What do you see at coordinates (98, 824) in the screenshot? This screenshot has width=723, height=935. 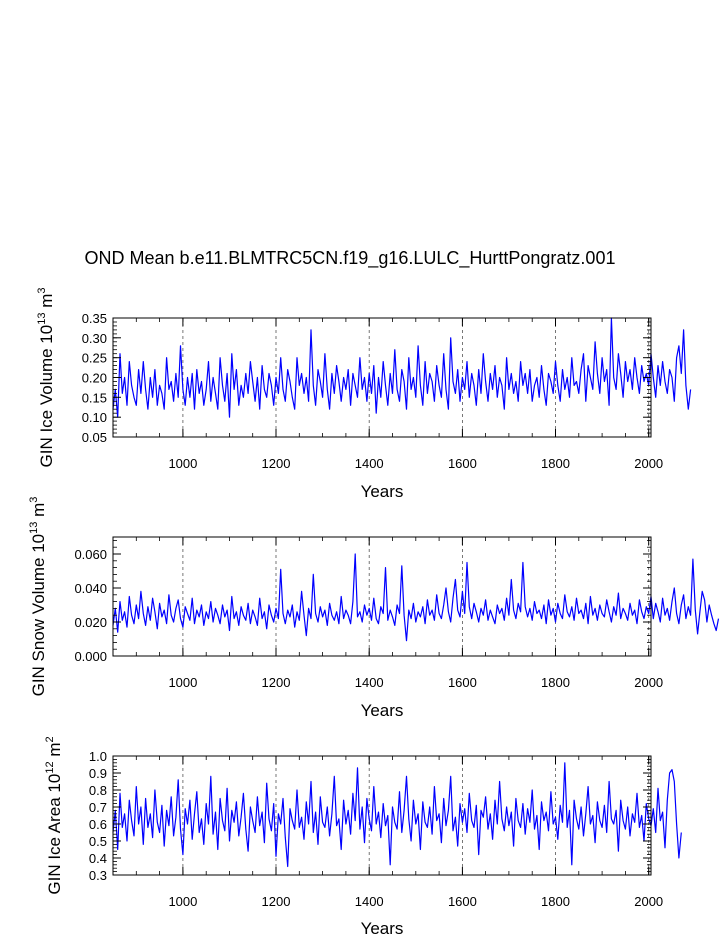 I see `y-tick-label: 0.6` at bounding box center [98, 824].